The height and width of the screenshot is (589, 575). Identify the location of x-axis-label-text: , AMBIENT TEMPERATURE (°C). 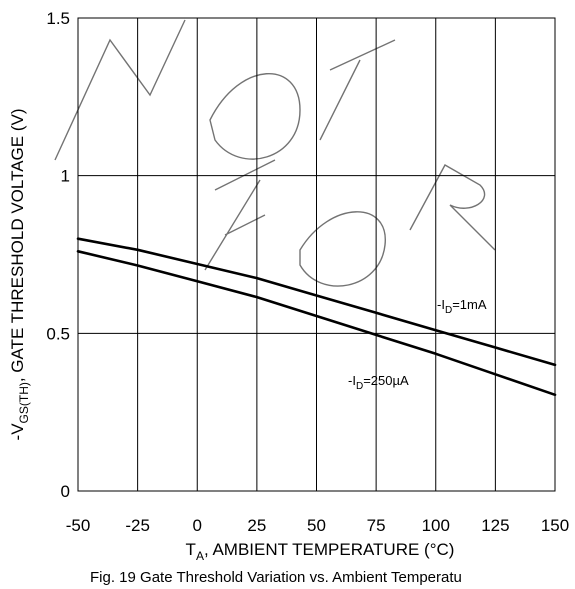
(329, 549).